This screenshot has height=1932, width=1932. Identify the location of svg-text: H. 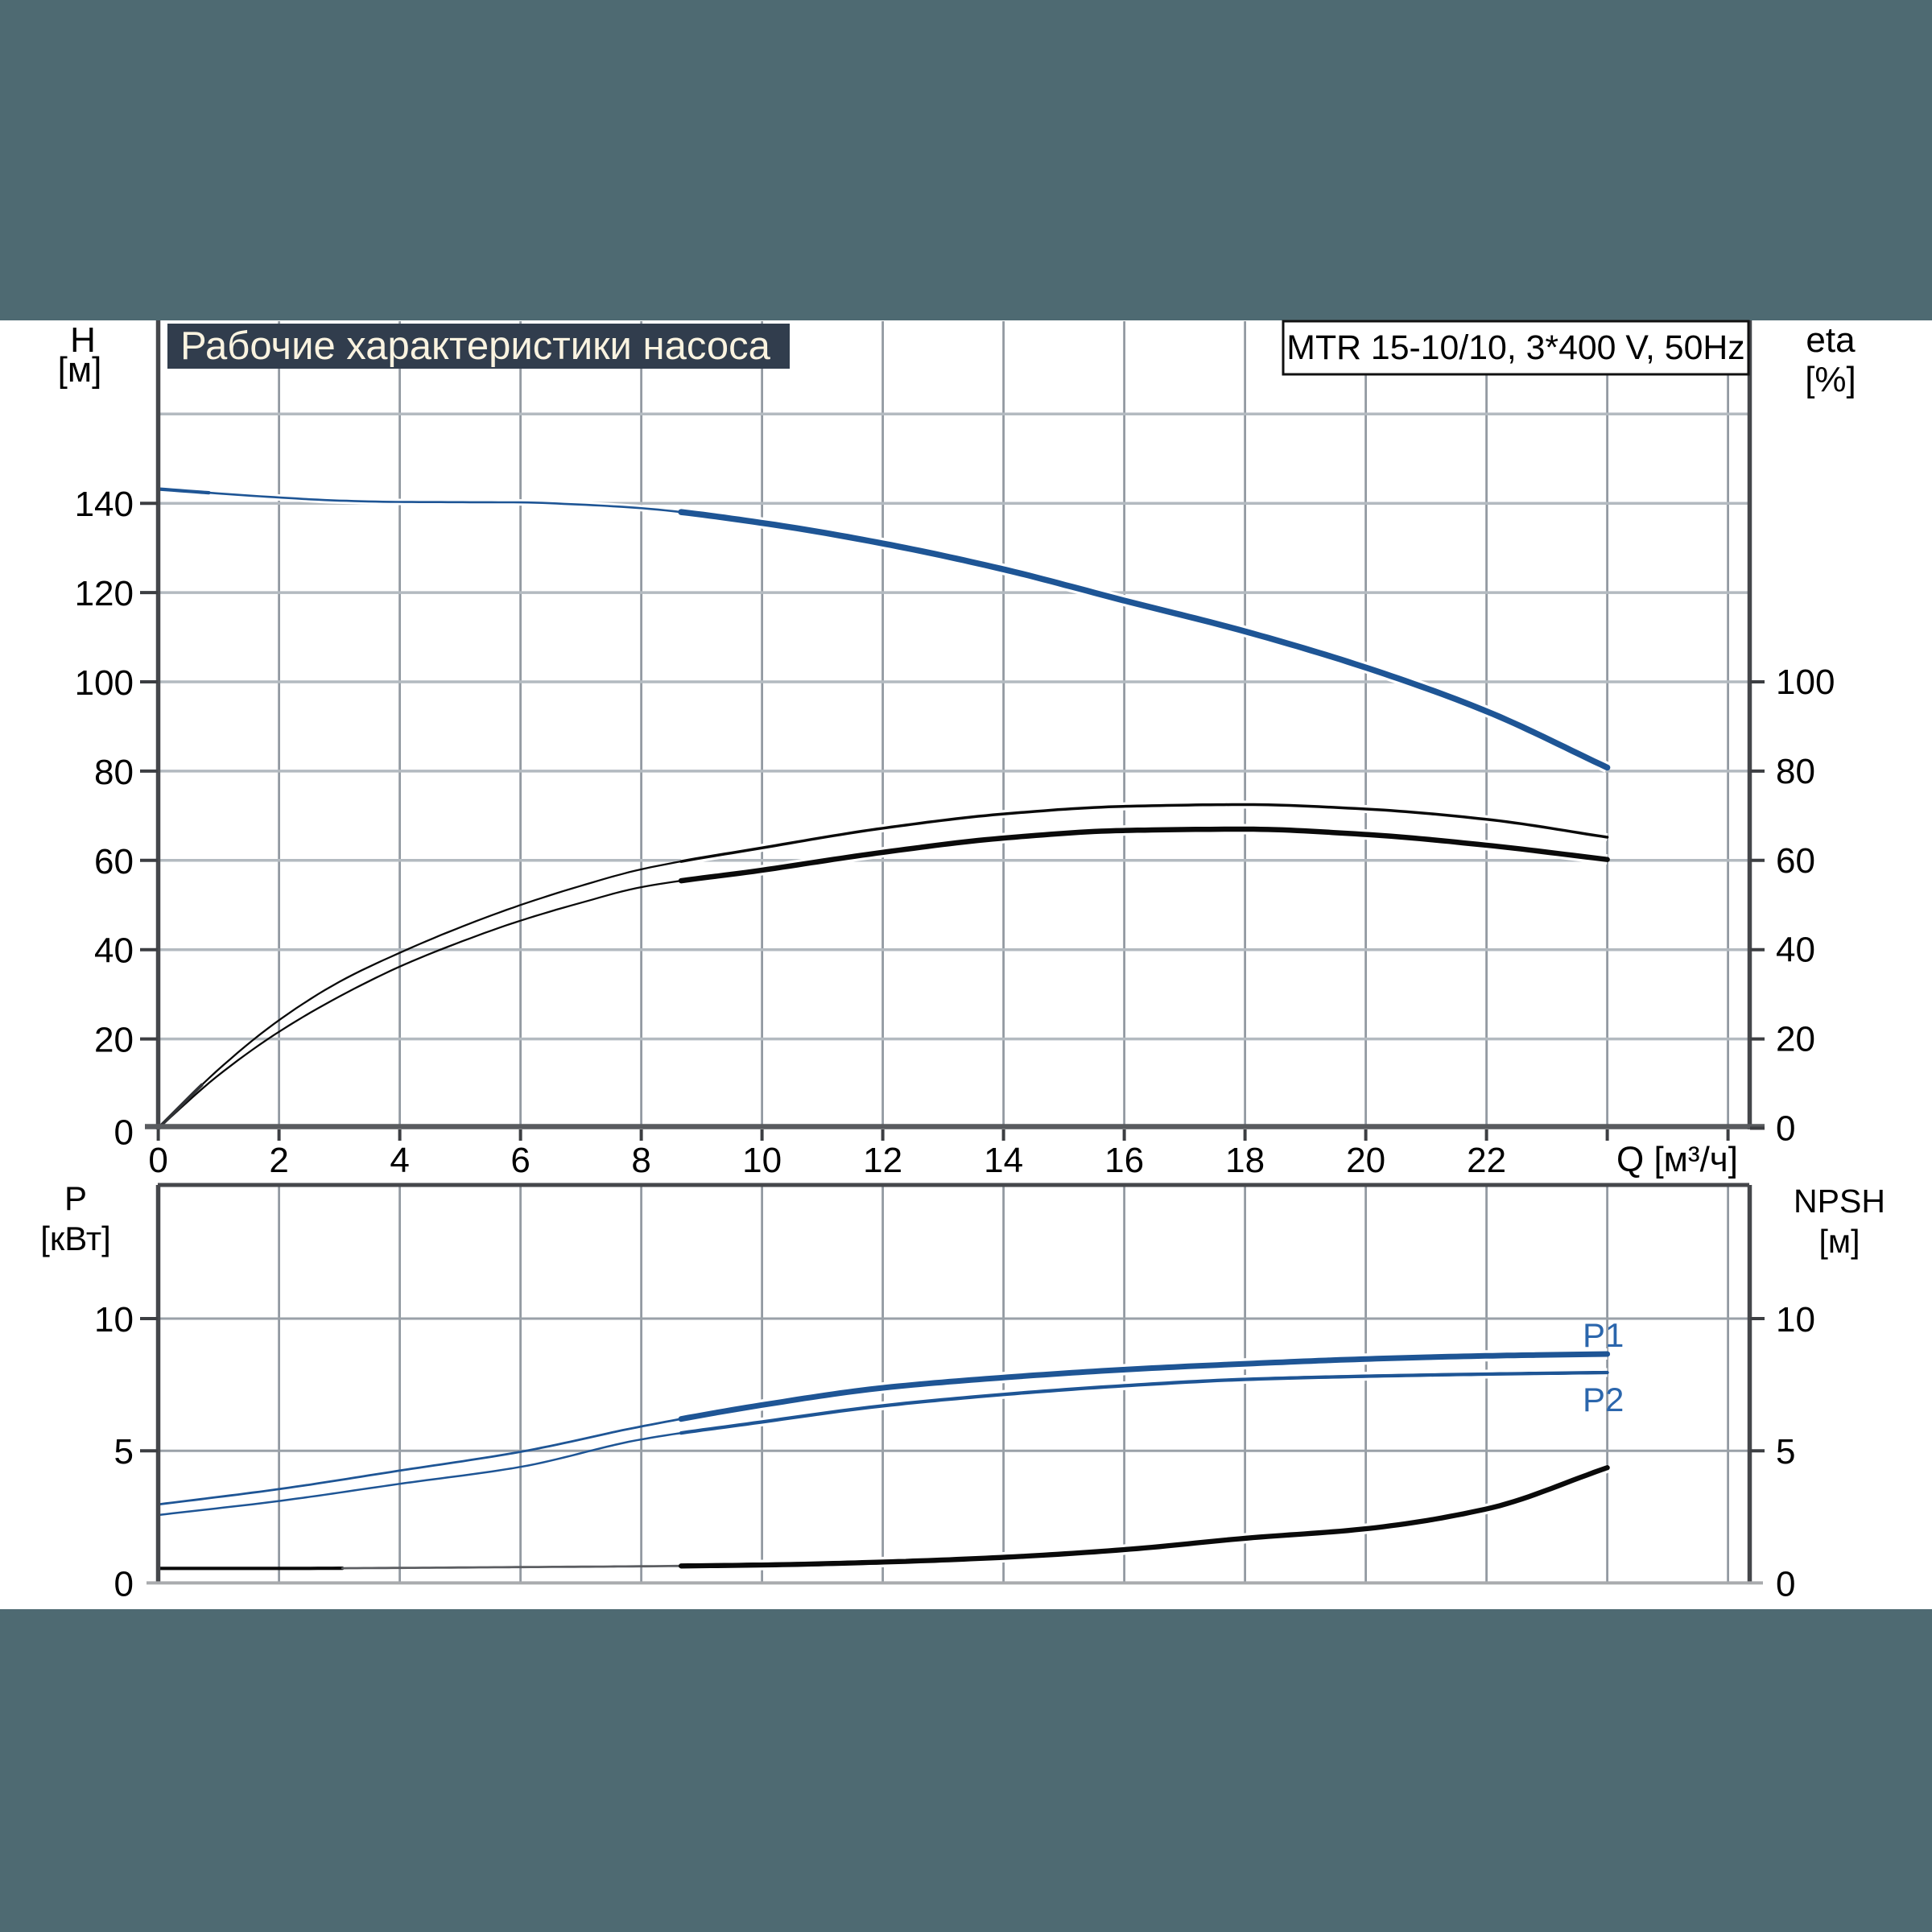
(83, 340).